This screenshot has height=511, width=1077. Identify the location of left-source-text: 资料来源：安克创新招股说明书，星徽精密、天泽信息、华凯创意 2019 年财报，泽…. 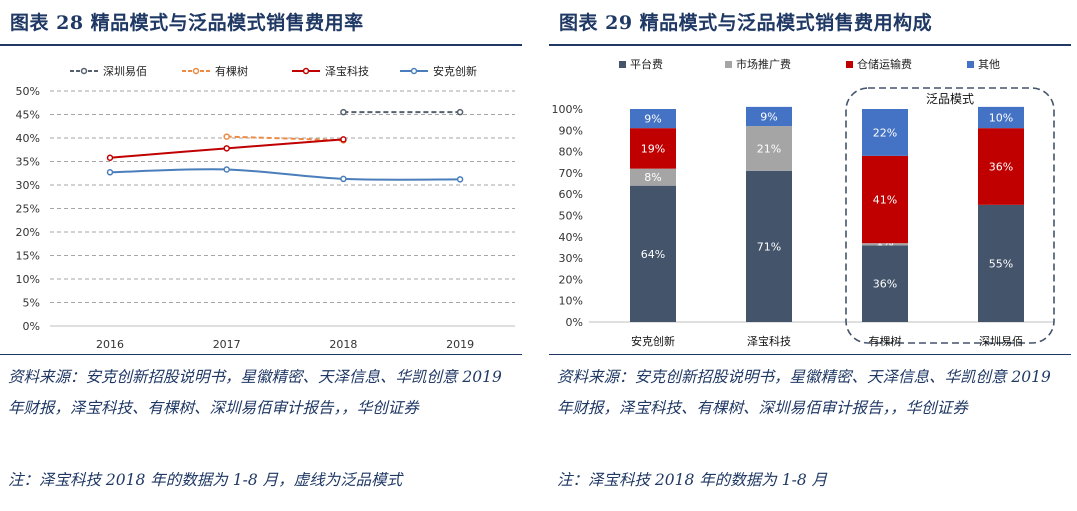
(255, 392).